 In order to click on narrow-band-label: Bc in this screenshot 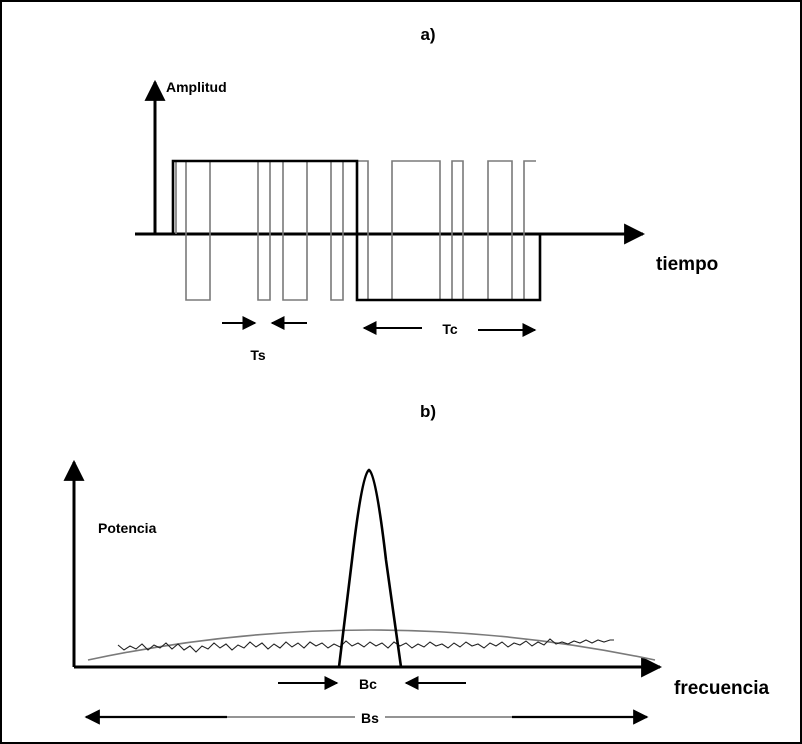, I will do `click(368, 684)`.